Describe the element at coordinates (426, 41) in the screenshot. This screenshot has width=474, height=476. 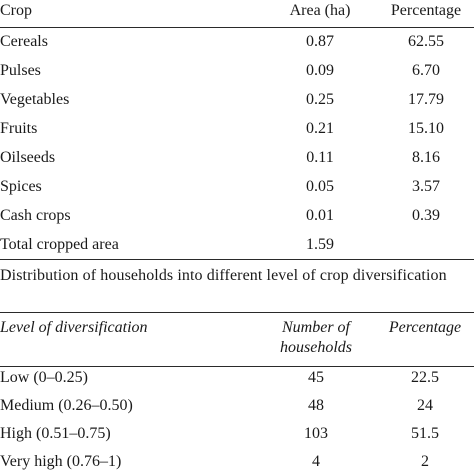
I see `crop-percentage: 62.55` at that location.